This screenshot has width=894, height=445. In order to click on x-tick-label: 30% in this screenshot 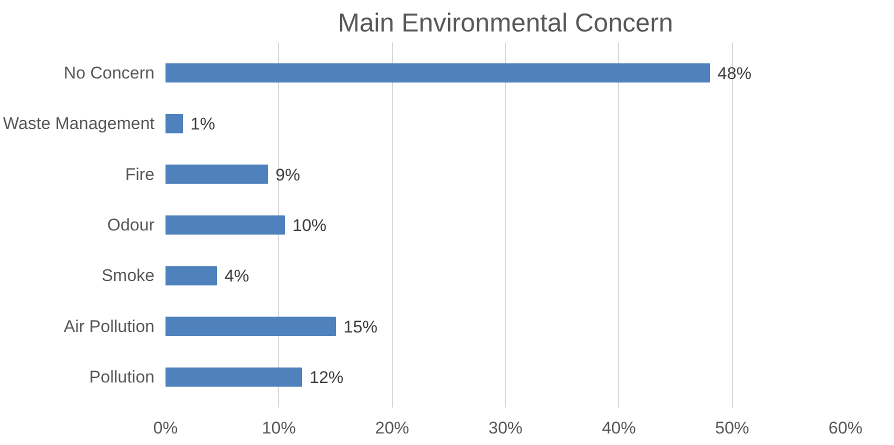, I will do `click(505, 428)`.